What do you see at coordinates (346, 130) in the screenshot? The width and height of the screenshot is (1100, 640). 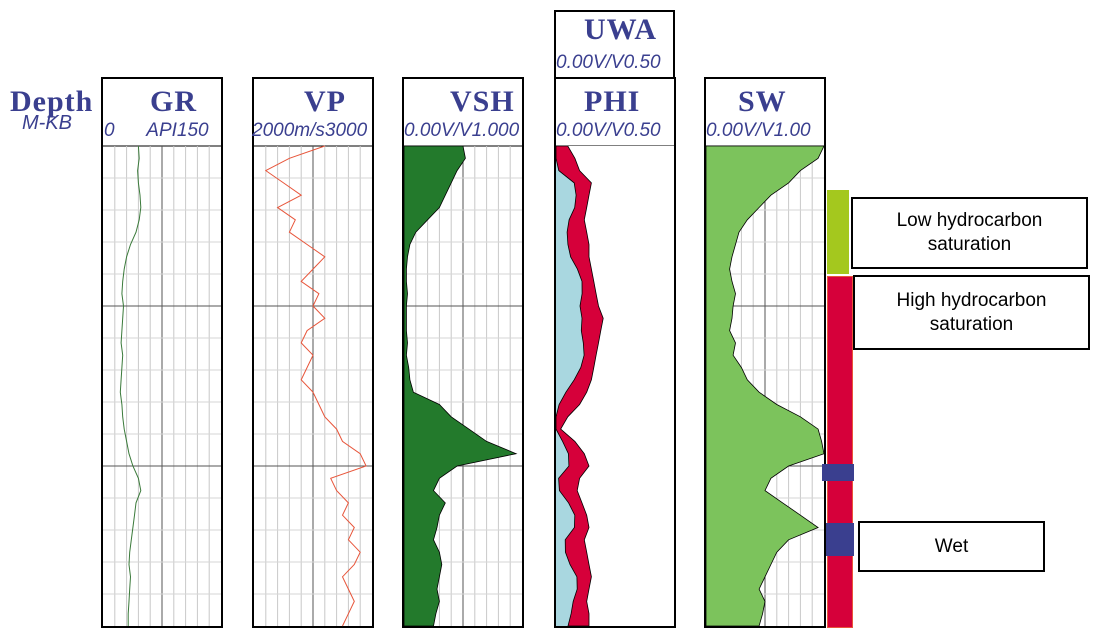 I see `vp-scale-right: 3000` at bounding box center [346, 130].